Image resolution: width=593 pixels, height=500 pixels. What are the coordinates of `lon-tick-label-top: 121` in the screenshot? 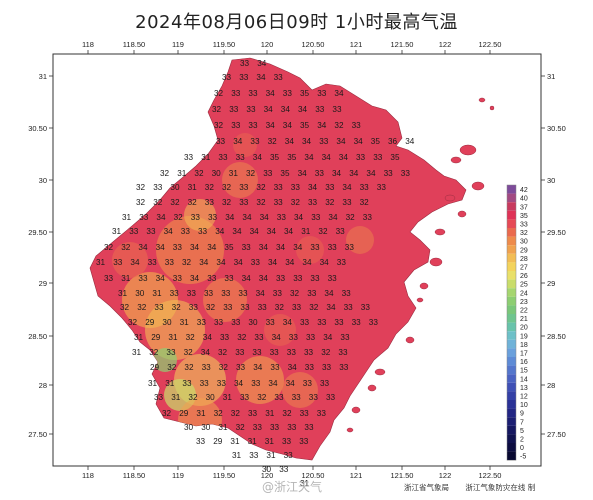 It's located at (356, 44).